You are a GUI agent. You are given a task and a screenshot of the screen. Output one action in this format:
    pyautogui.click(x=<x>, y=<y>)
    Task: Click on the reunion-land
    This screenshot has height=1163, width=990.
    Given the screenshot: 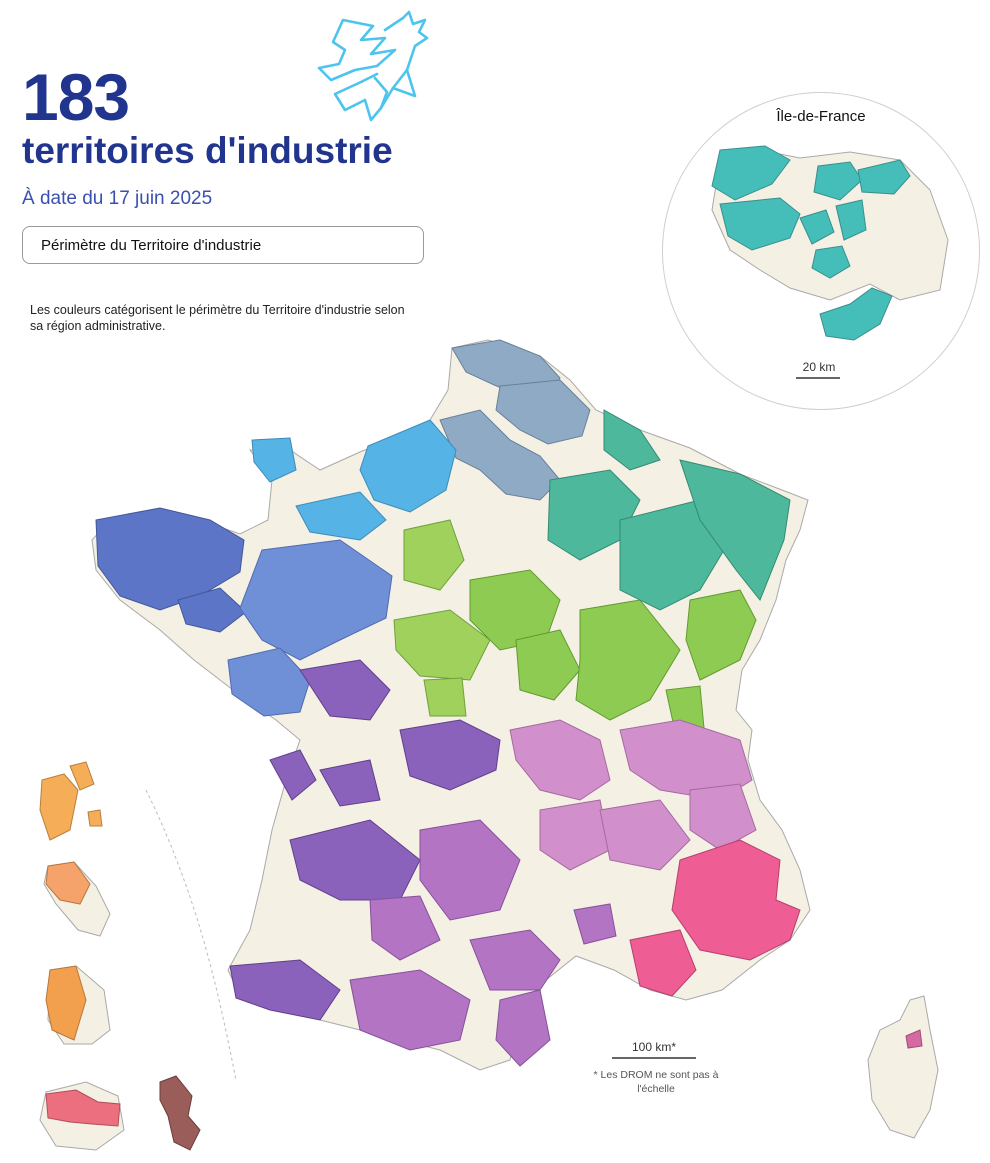 What is the action you would take?
    pyautogui.click(x=82, y=1116)
    